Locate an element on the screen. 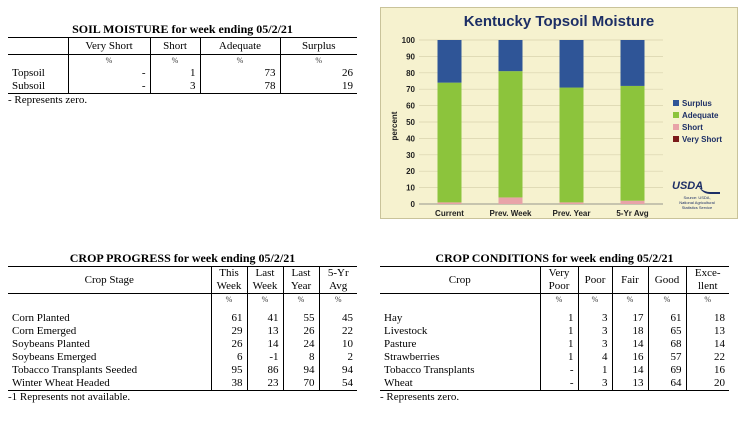 The height and width of the screenshot is (425, 742). conditions-footnote: - Represents zero. is located at coordinates (420, 397).